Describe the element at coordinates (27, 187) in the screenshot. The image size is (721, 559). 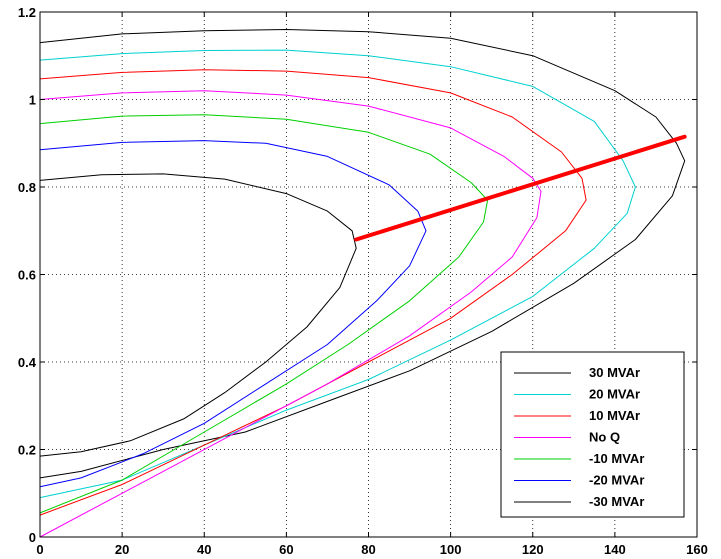
I see `y-tick-label: 0.8` at that location.